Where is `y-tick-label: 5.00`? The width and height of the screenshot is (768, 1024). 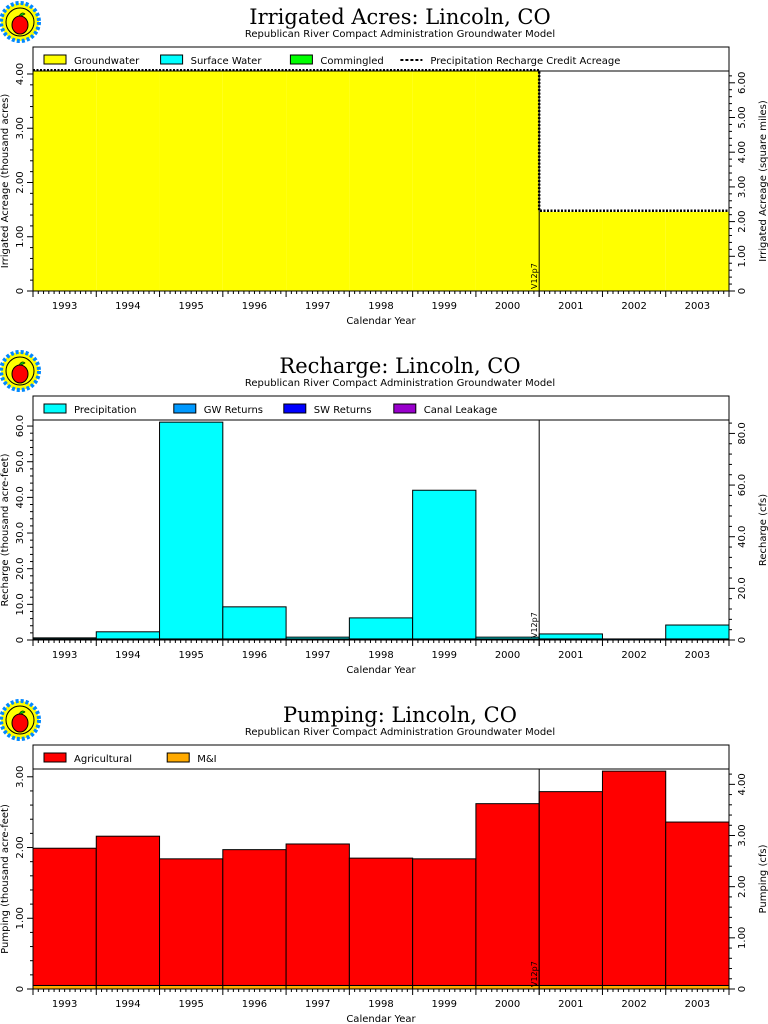 y-tick-label: 5.00 is located at coordinates (742, 117).